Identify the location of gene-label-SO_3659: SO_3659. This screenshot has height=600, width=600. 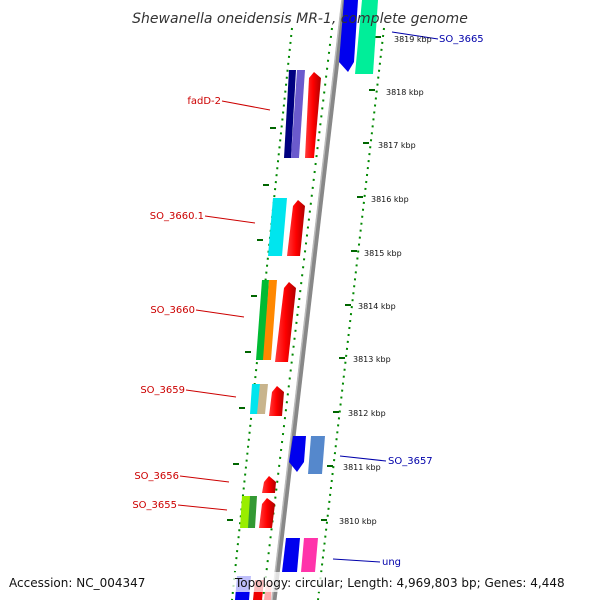
(162, 390).